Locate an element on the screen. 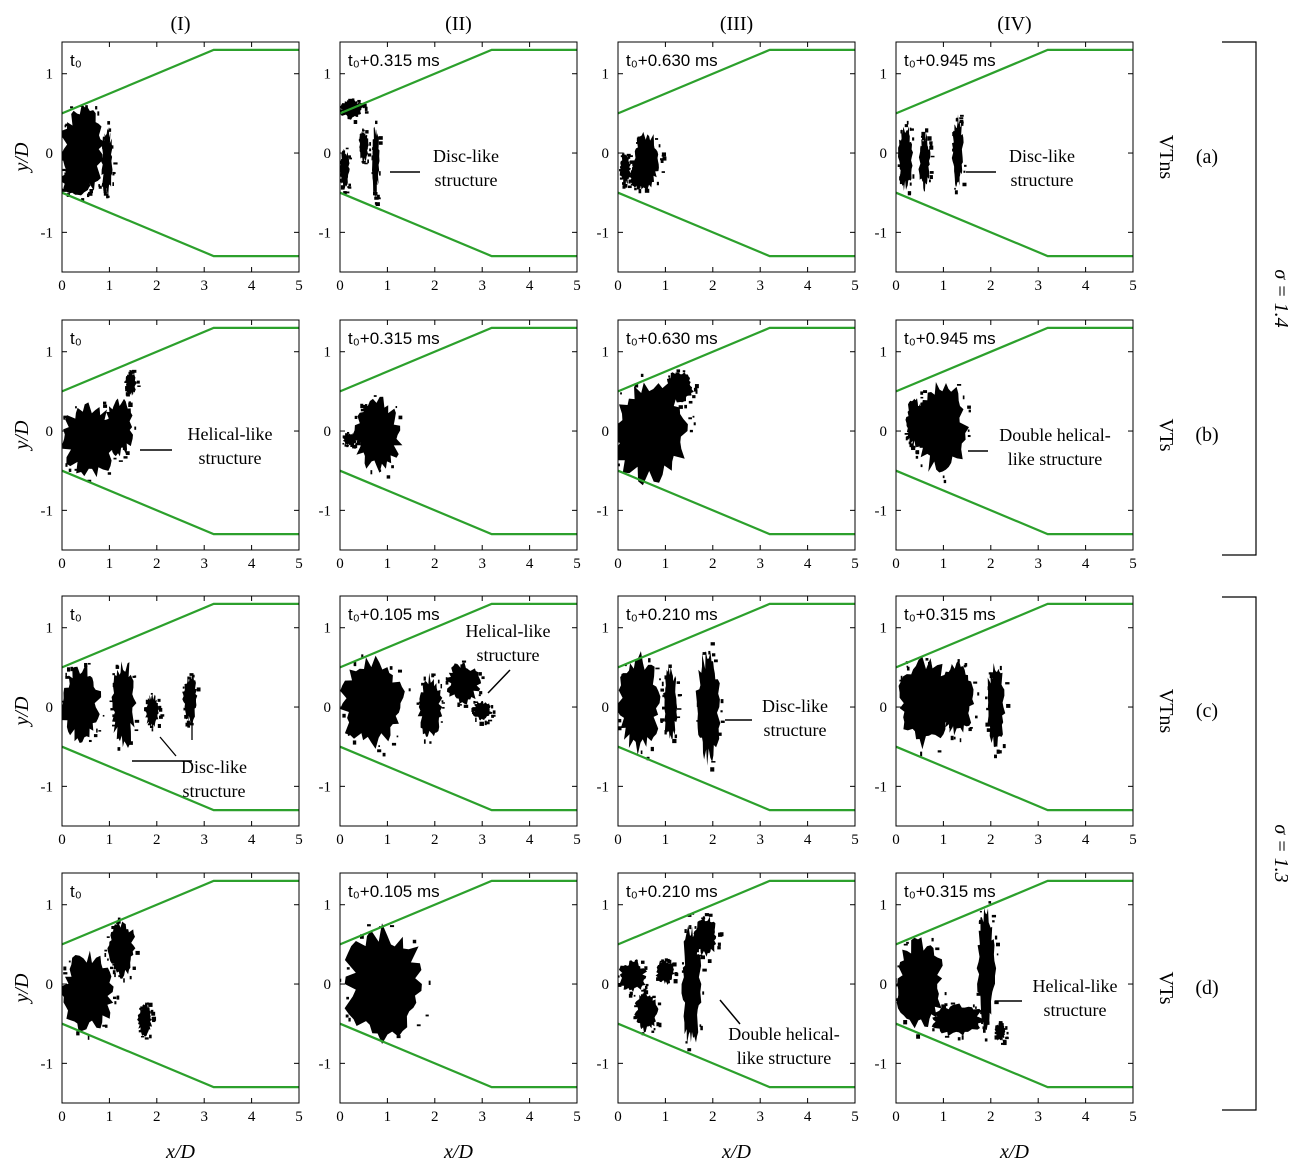 The height and width of the screenshot is (1163, 1296). x-axis-label: x/D is located at coordinates (736, 1152).